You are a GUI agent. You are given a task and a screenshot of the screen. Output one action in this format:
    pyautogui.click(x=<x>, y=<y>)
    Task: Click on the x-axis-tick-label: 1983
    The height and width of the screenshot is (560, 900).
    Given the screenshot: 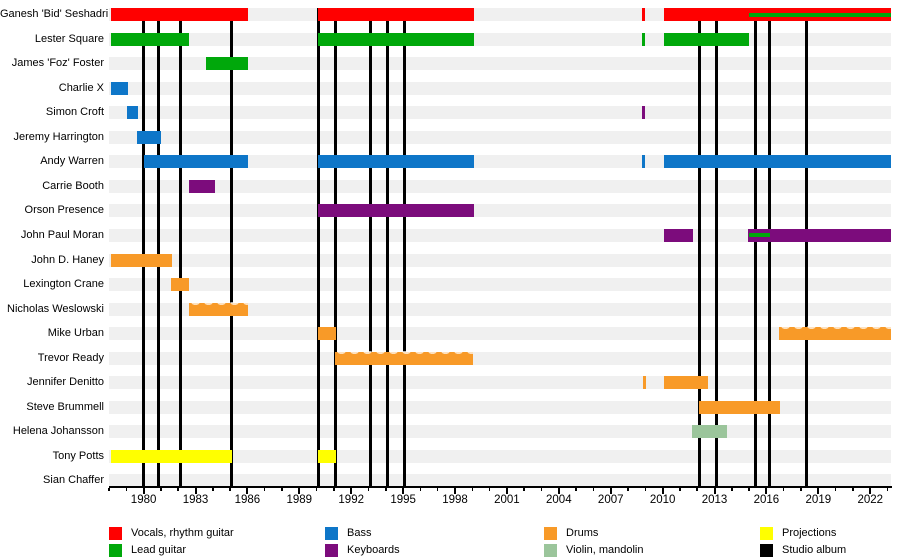 What is the action you would take?
    pyautogui.click(x=195, y=500)
    